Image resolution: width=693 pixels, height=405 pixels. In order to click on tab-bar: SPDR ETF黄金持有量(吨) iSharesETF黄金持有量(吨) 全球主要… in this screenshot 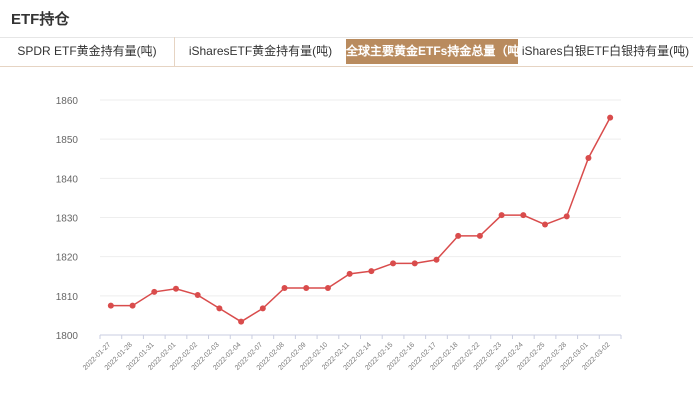, I will do `click(346, 52)`.